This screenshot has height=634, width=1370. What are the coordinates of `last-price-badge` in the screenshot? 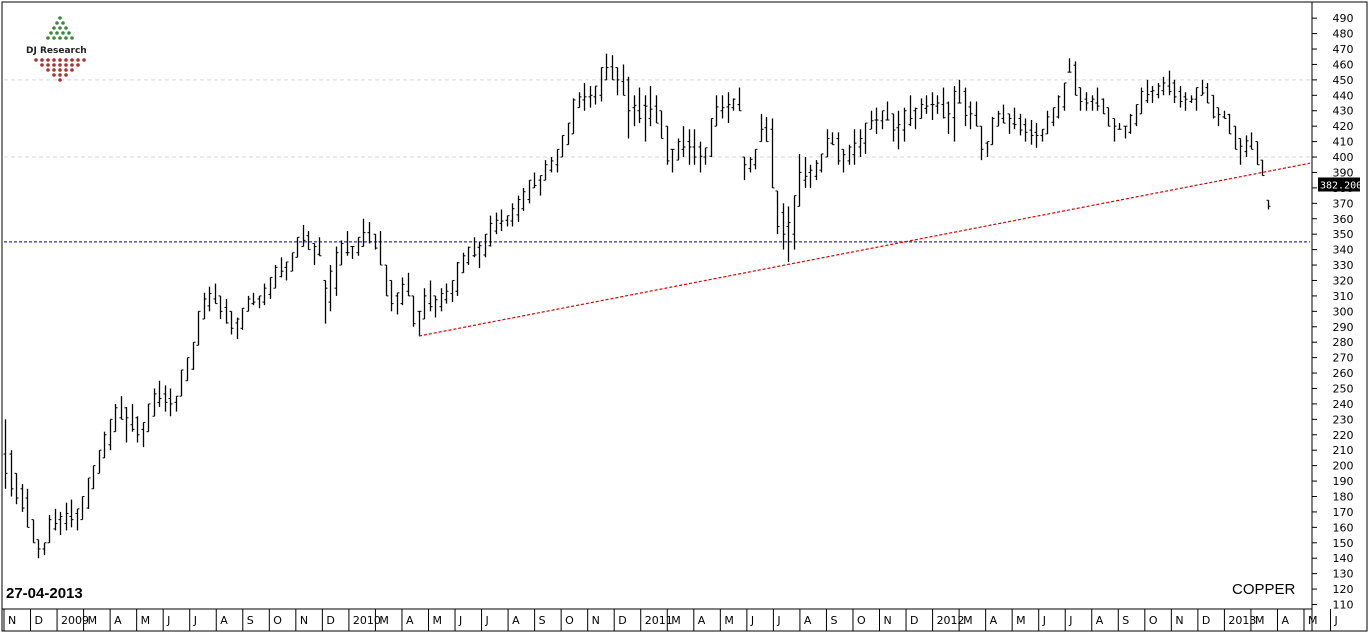 It's located at (1339, 184).